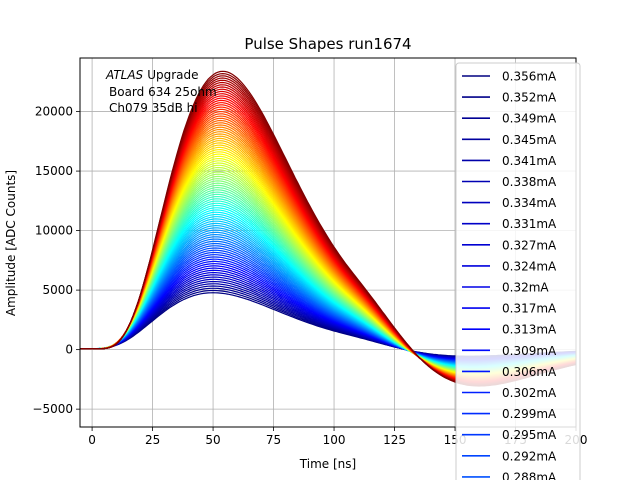 The height and width of the screenshot is (480, 640). I want to click on board-text: Board 634 25ohm, so click(163, 92).